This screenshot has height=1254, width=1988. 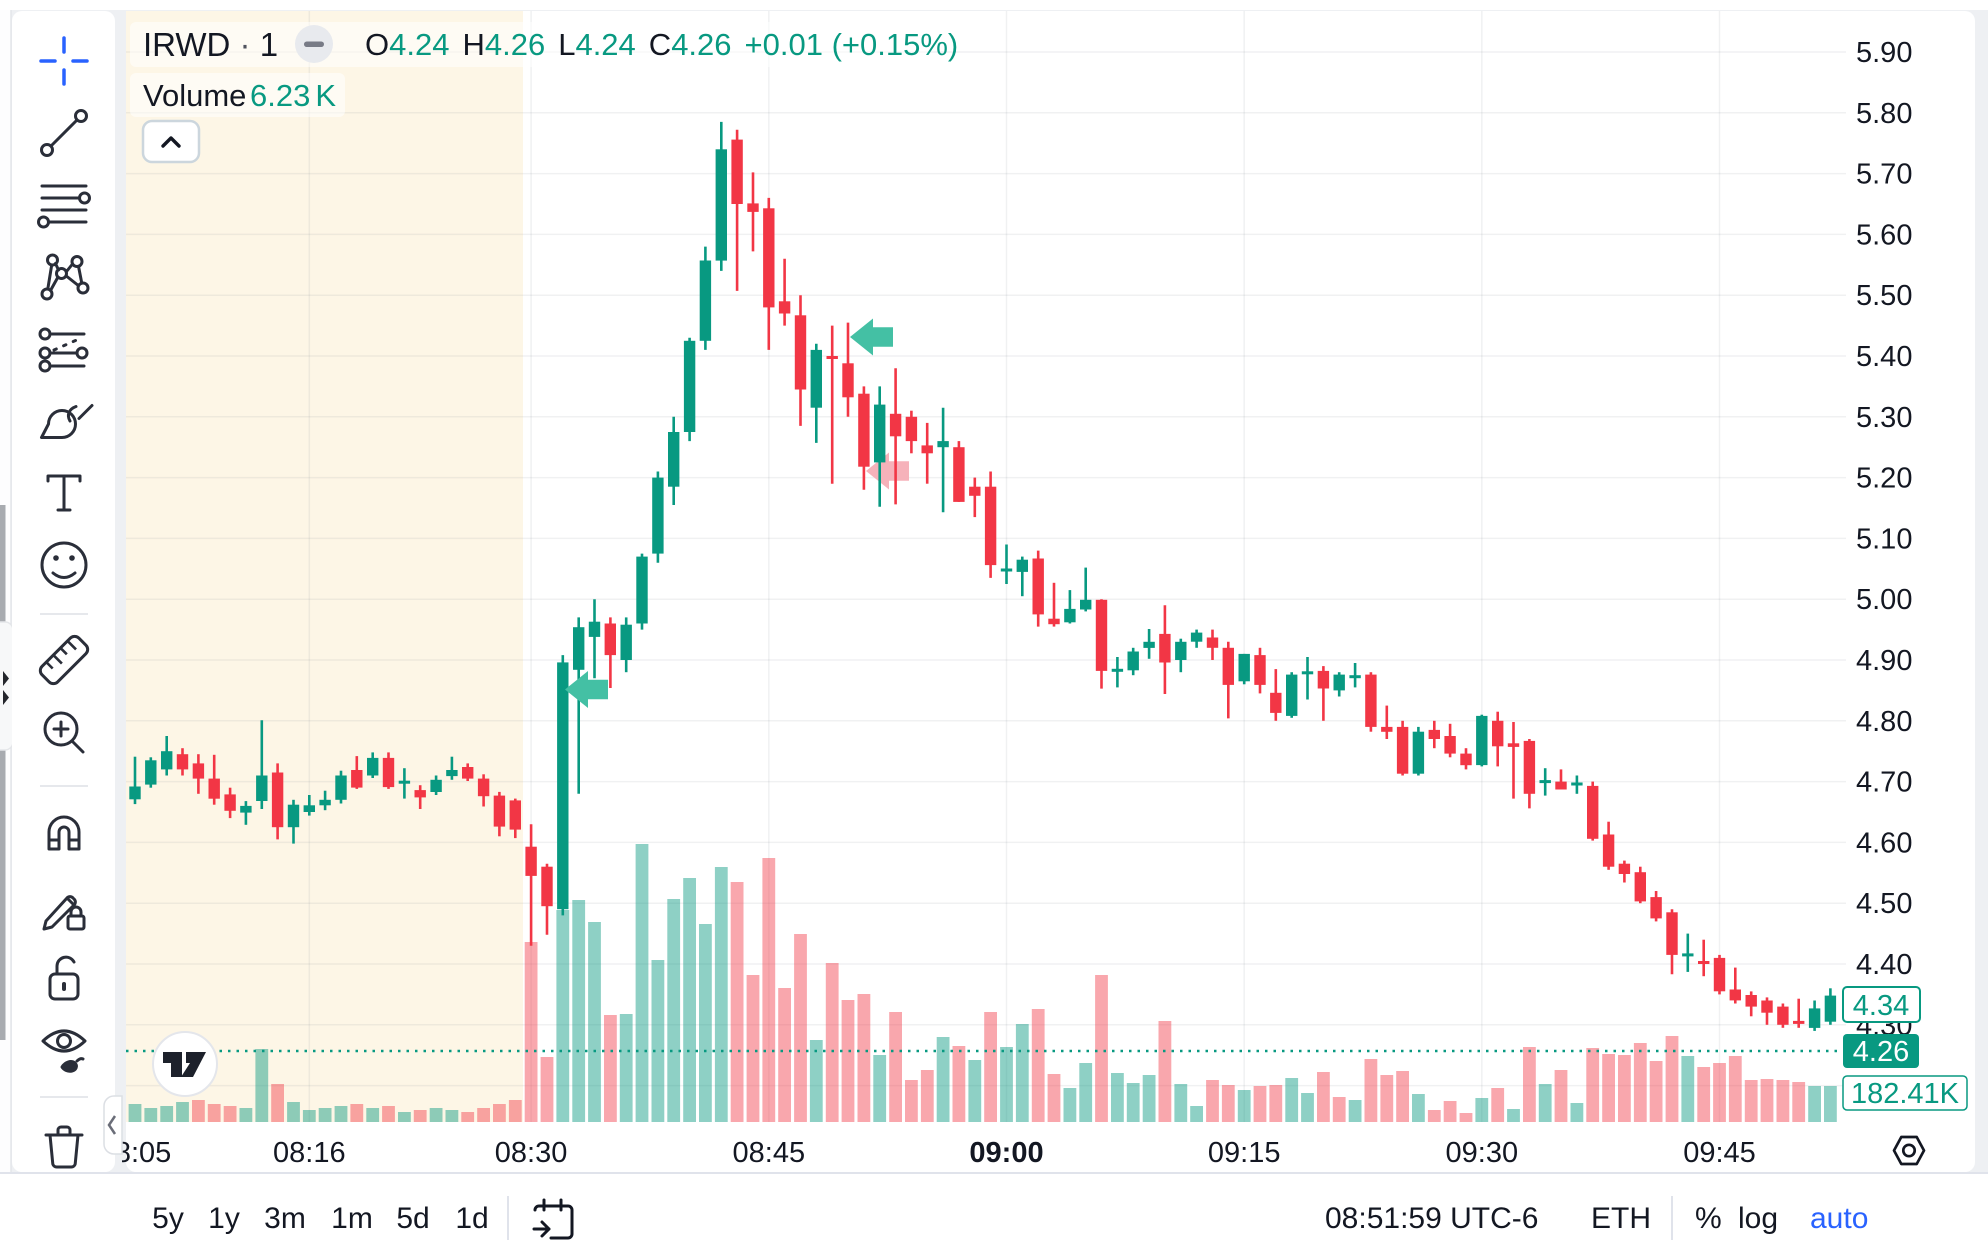 I want to click on svg-text: ETH, so click(x=1621, y=1218).